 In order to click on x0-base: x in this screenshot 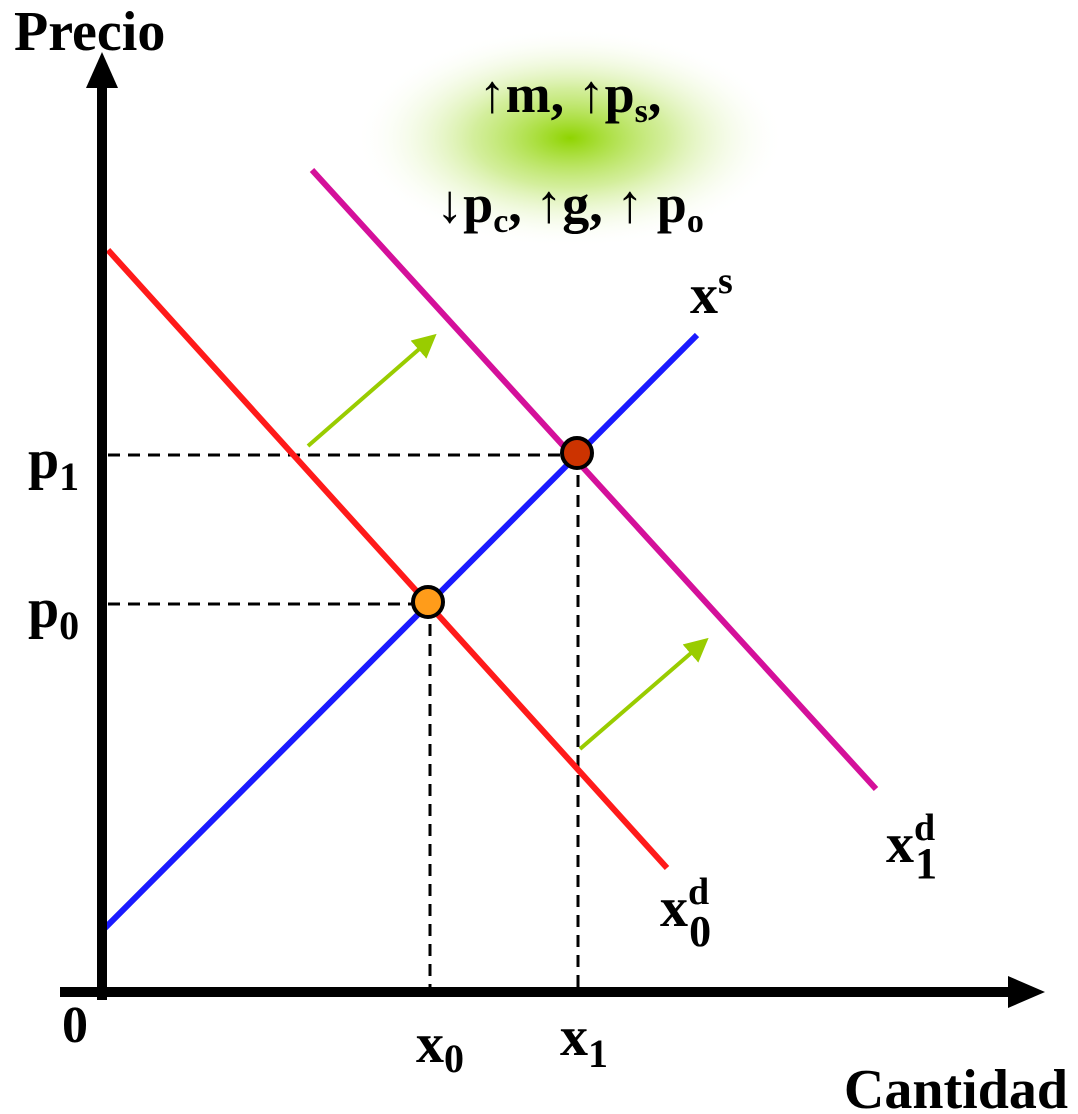, I will do `click(430, 1044)`.